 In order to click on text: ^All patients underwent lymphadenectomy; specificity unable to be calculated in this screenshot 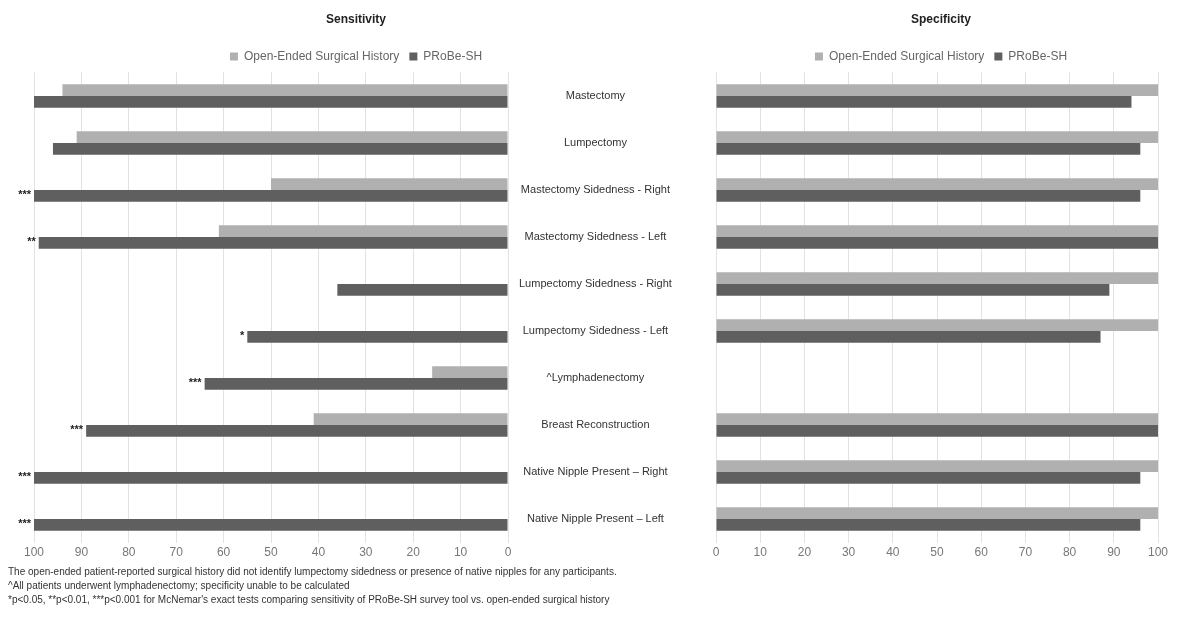, I will do `click(179, 586)`.